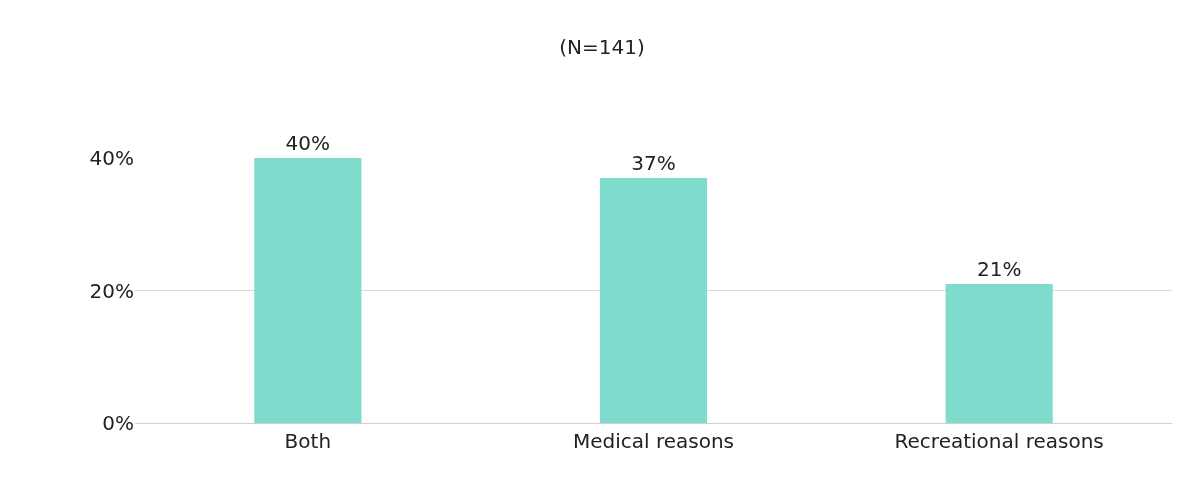  I want to click on data-label: 21%, so click(999, 268).